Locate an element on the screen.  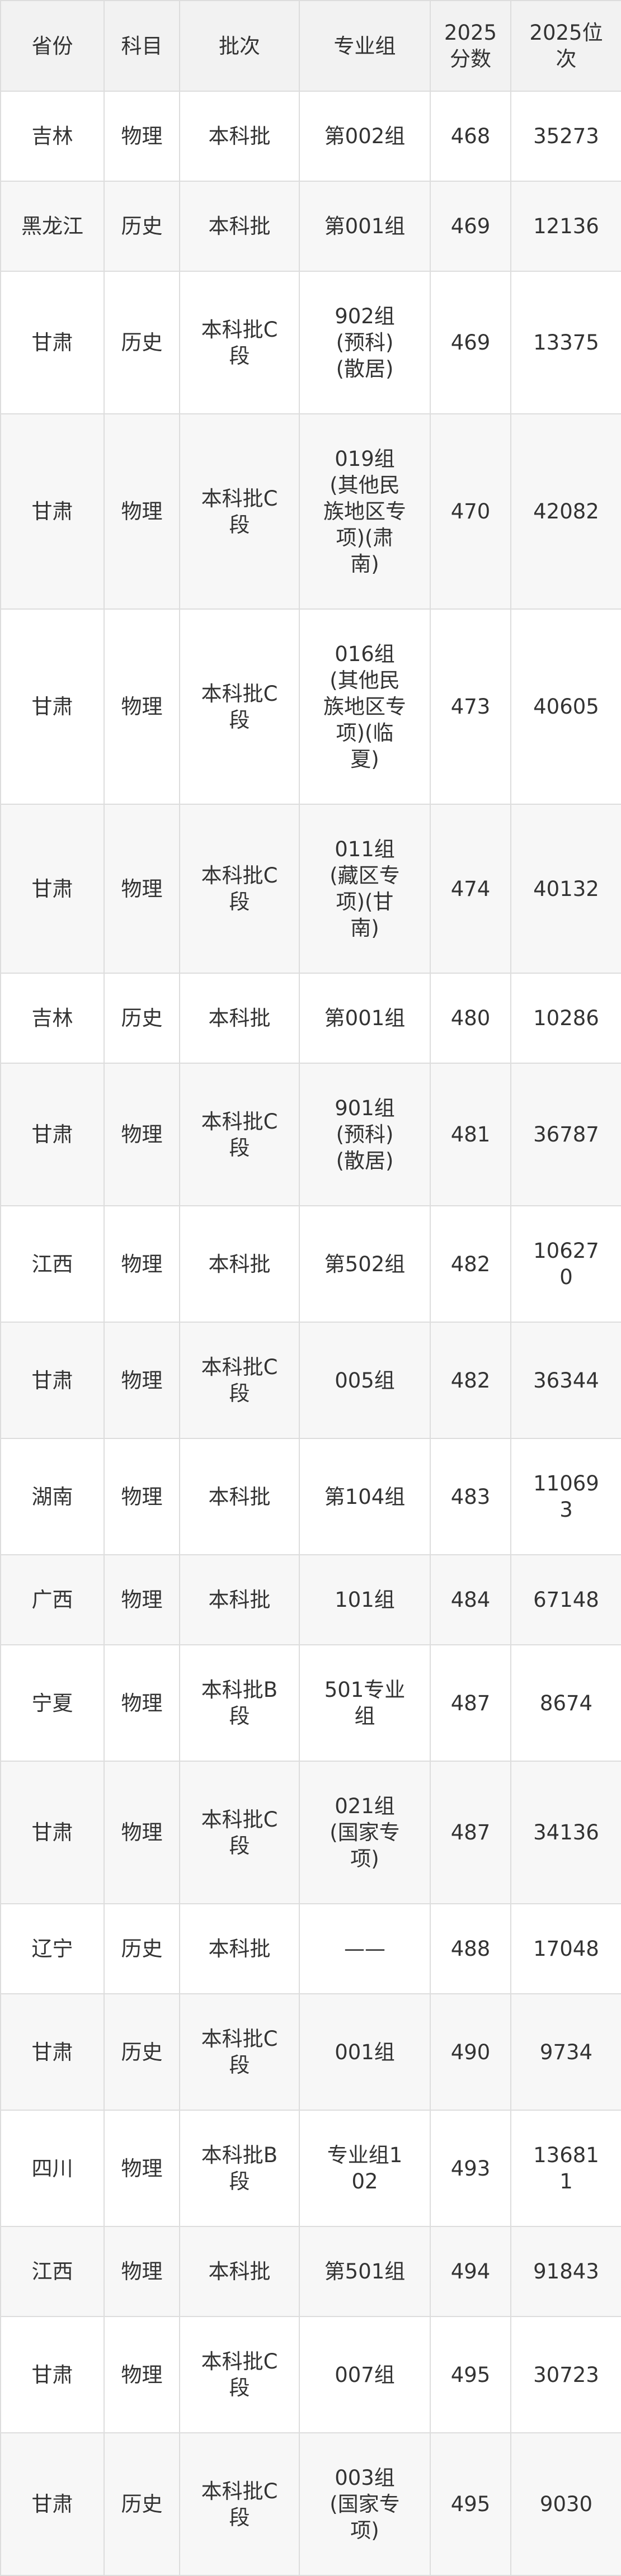
table-cell: 10286 is located at coordinates (565, 1018).